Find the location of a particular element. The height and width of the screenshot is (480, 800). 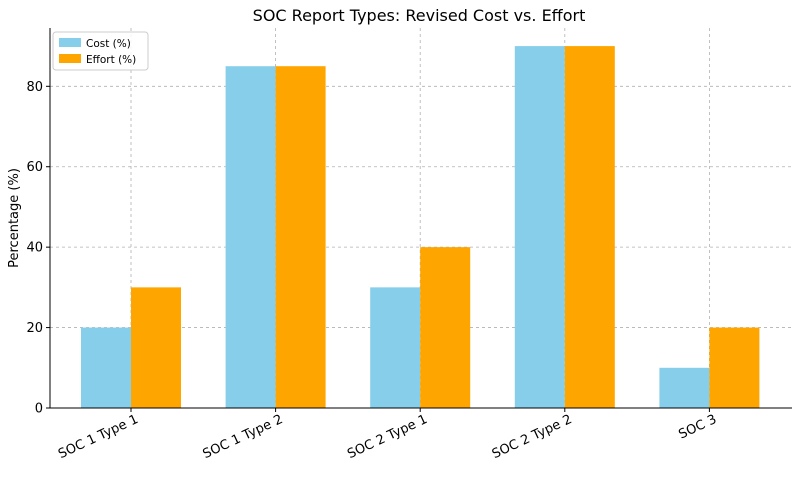

x-tick-label: SOC 2 Type 2 is located at coordinates (532, 437).